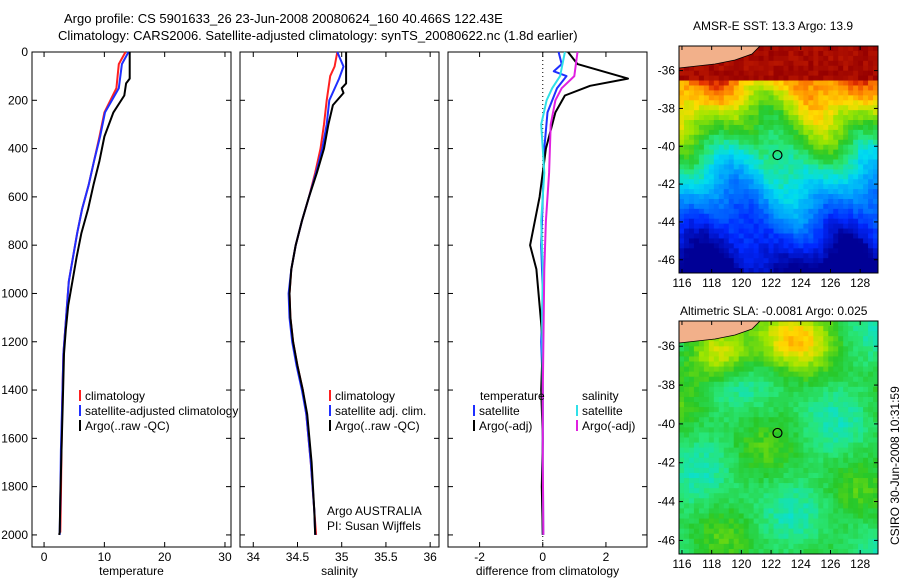  What do you see at coordinates (774, 311) in the screenshot?
I see `map-title-sla: Altimetric SLA: -0.0081 Argo: 0.025` at bounding box center [774, 311].